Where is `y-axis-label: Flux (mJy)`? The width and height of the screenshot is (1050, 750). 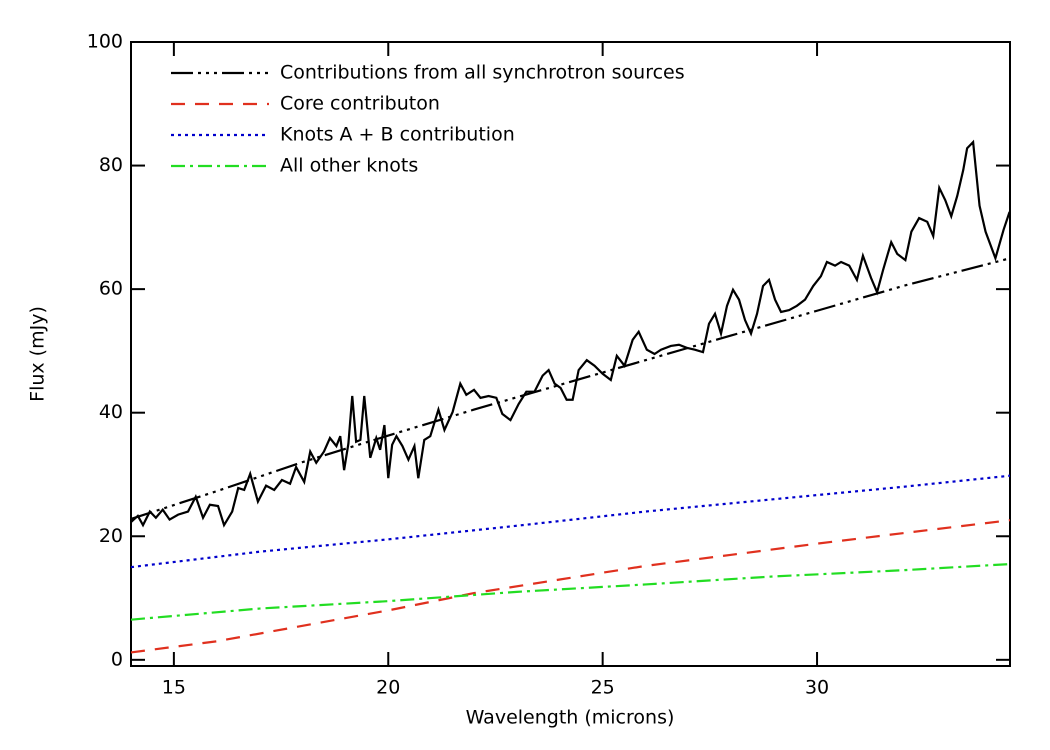 y-axis-label: Flux (mJy) is located at coordinates (38, 354).